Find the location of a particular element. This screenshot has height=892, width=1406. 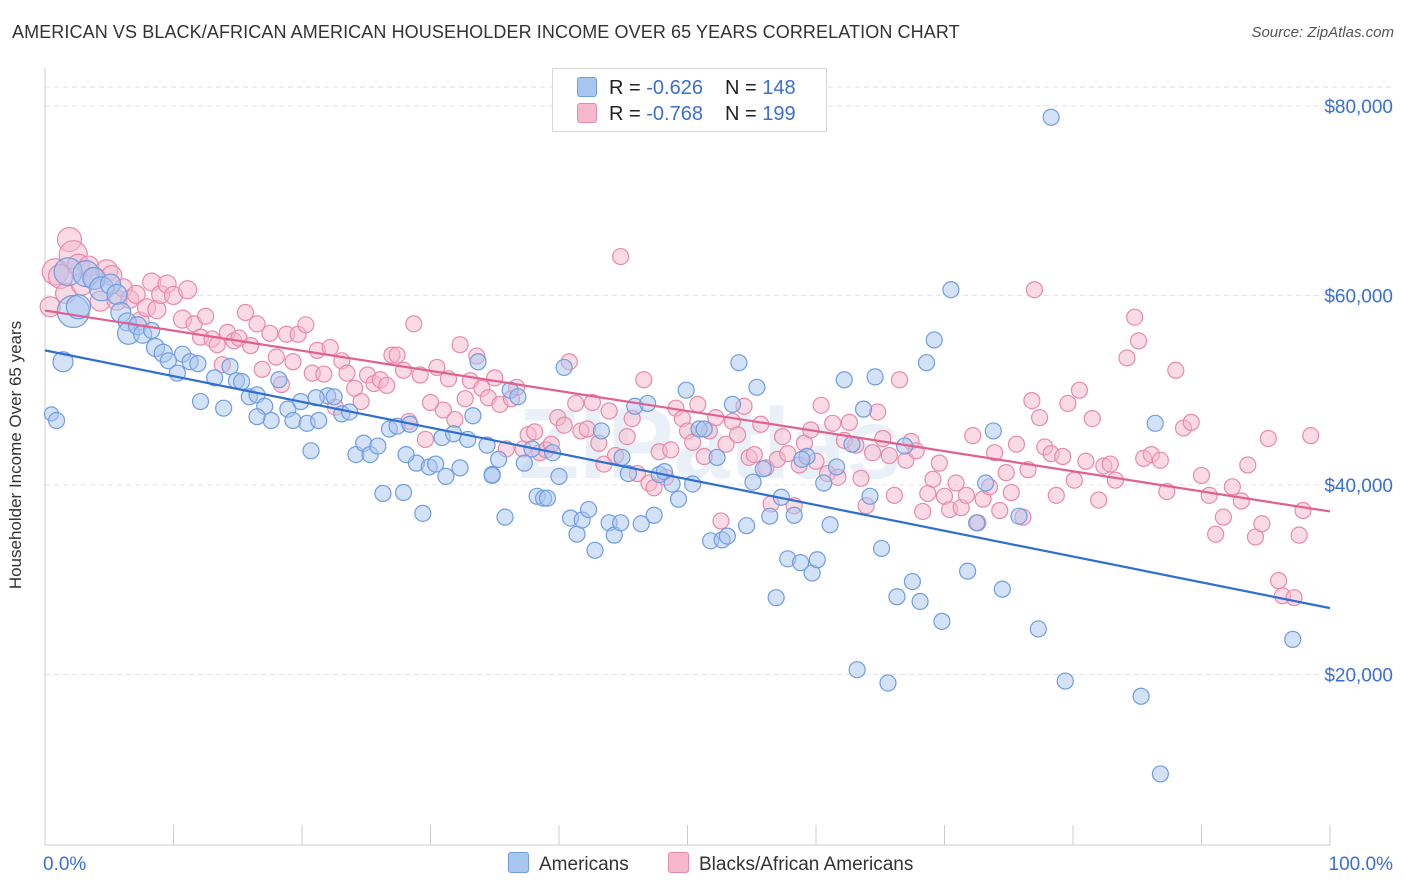

legend-r-value-blacks: -0.768 is located at coordinates (674, 114).